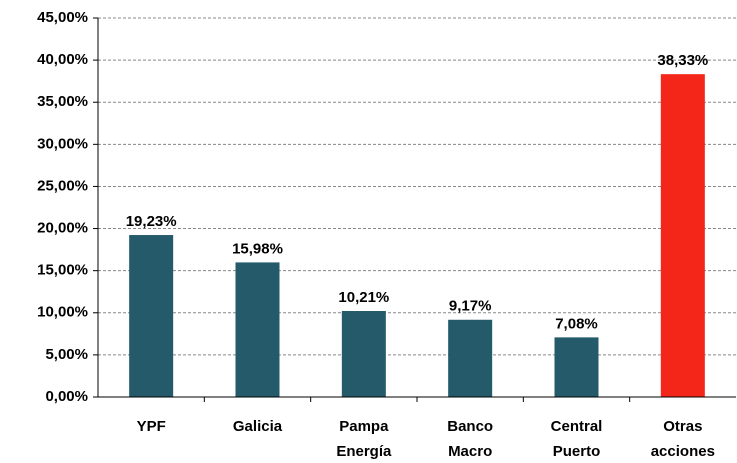 This screenshot has width=737, height=463. I want to click on value-label: 15,98%, so click(257, 248).